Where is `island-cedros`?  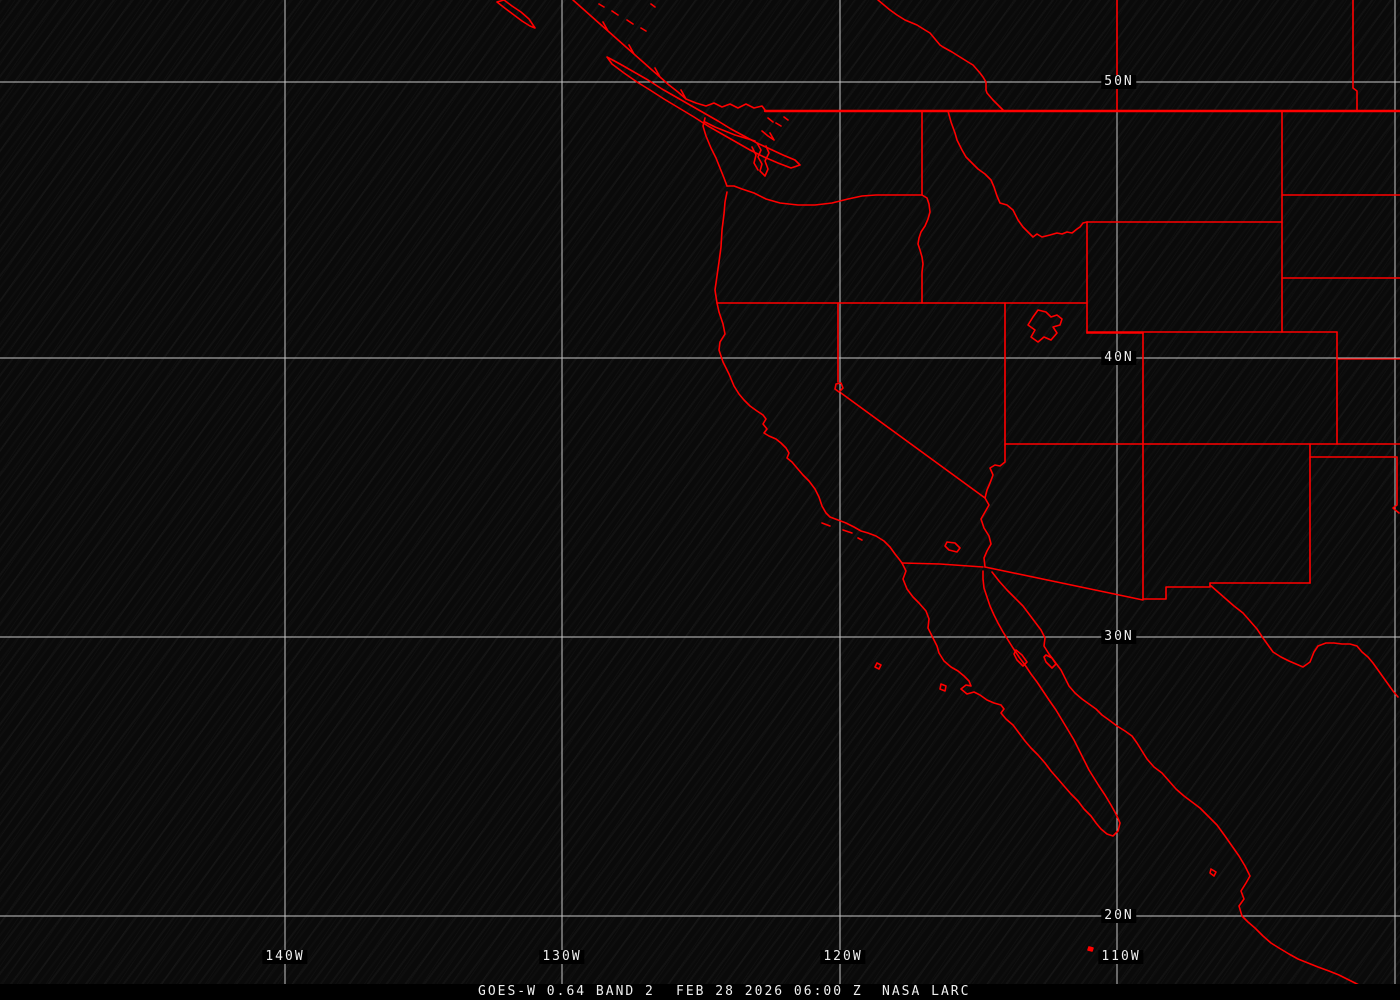 island-cedros is located at coordinates (943, 687).